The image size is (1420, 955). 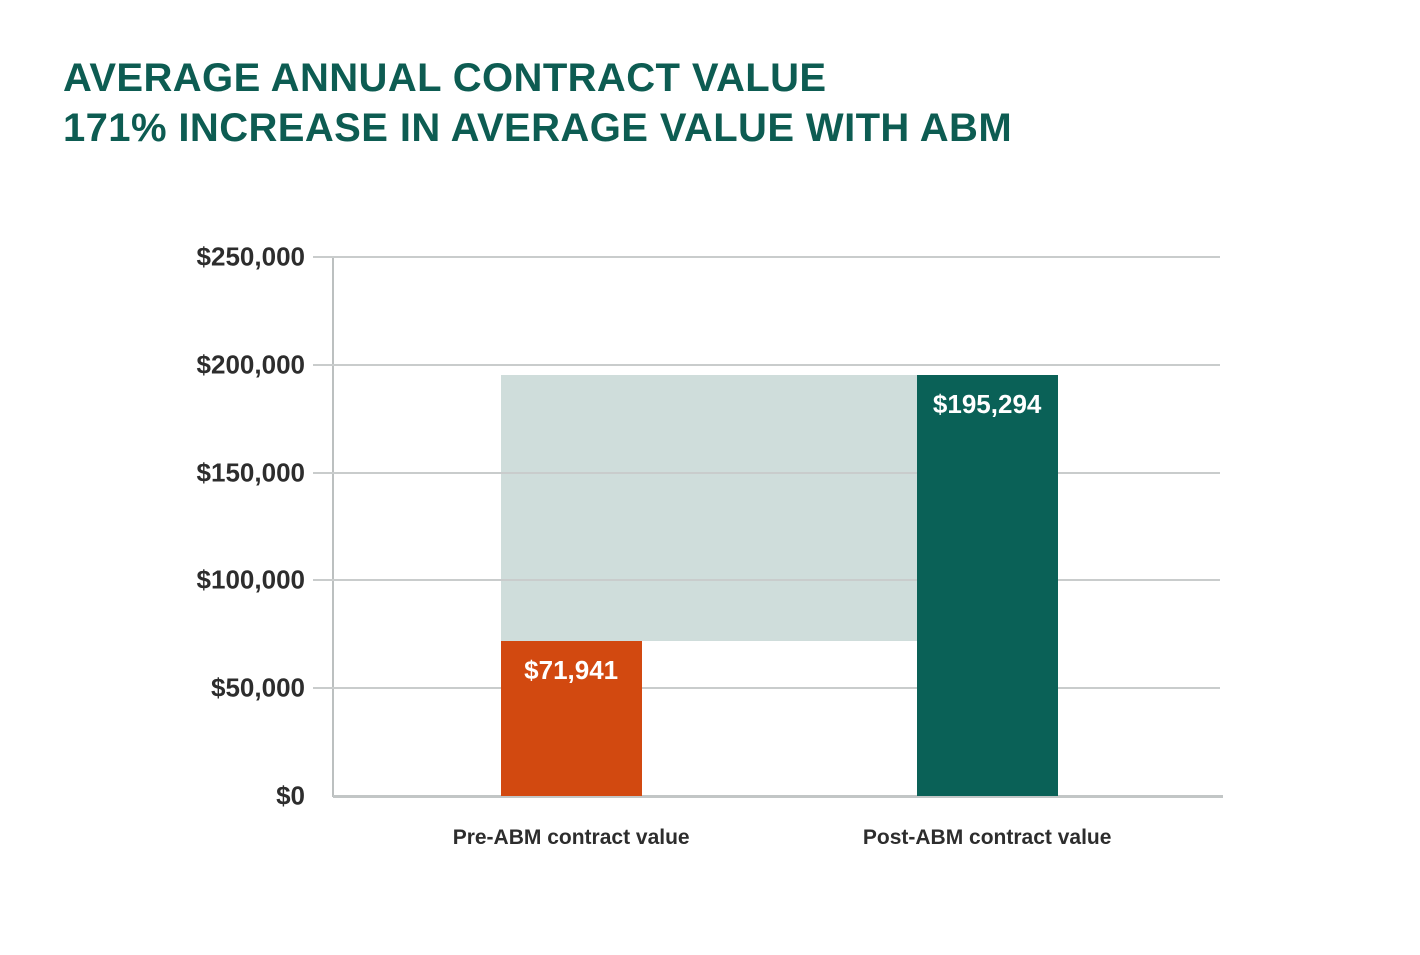 I want to click on bar-post-abm: $195,294, so click(x=987, y=585).